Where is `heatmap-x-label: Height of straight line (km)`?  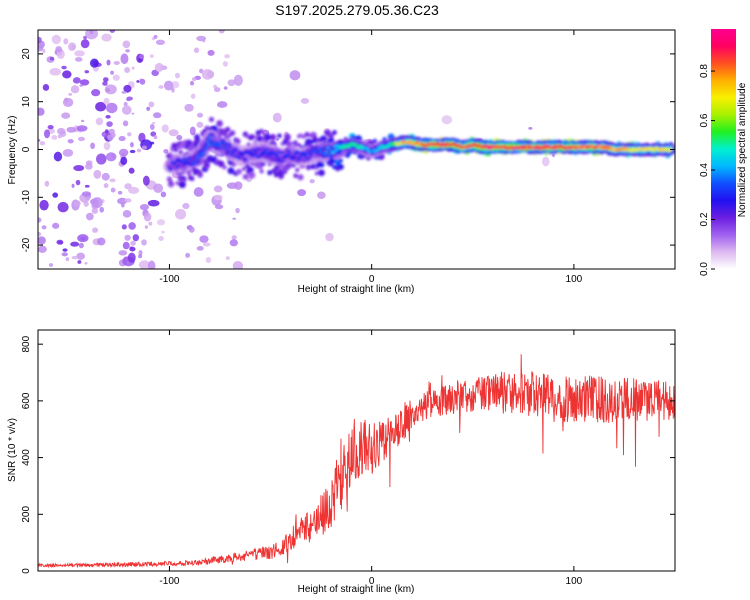
heatmap-x-label: Height of straight line (km) is located at coordinates (356, 289).